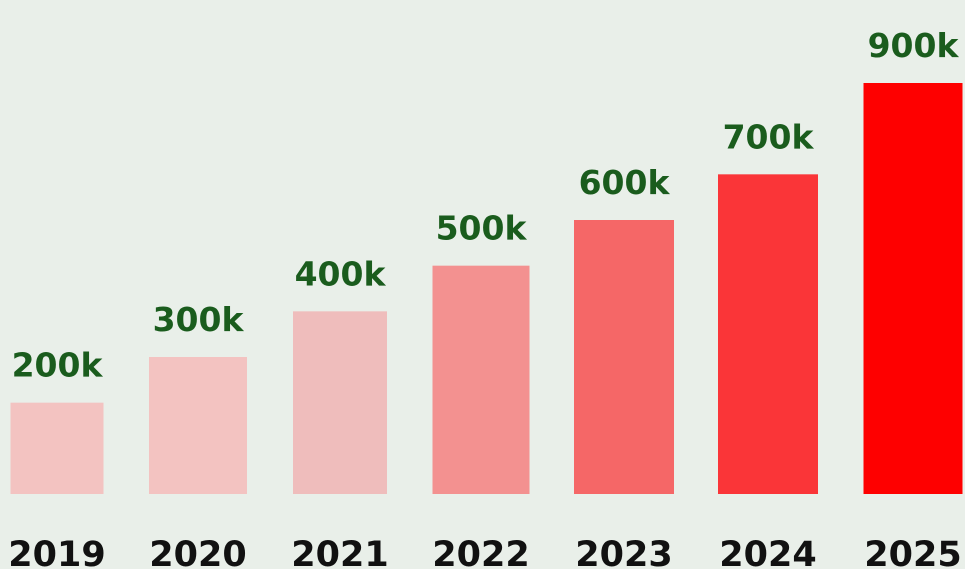  I want to click on data-label-2024: 700k, so click(769, 136).